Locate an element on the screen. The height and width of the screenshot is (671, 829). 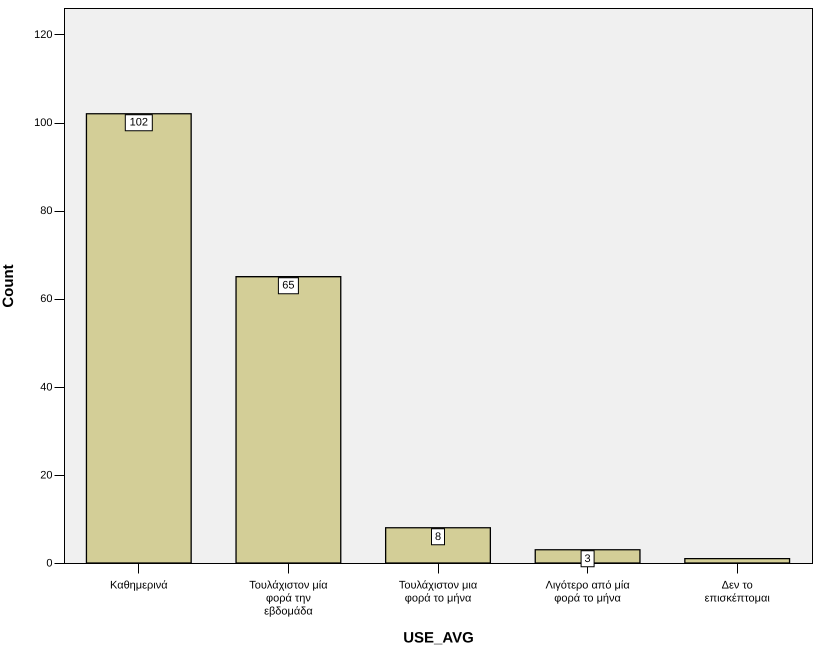
x-tick-label: Τουλάχιστον μία φορά την εβδομάδα is located at coordinates (288, 599).